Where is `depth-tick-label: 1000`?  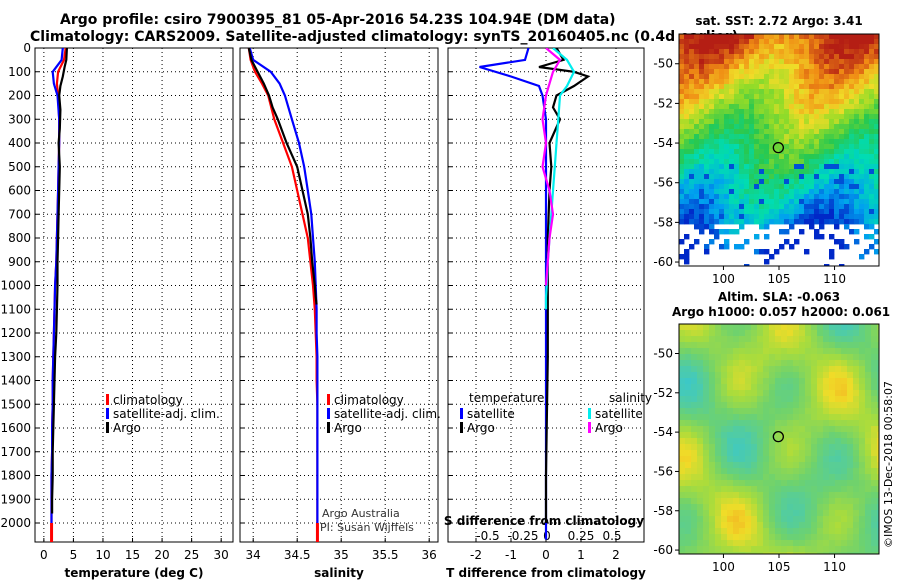 depth-tick-label: 1000 is located at coordinates (15, 286).